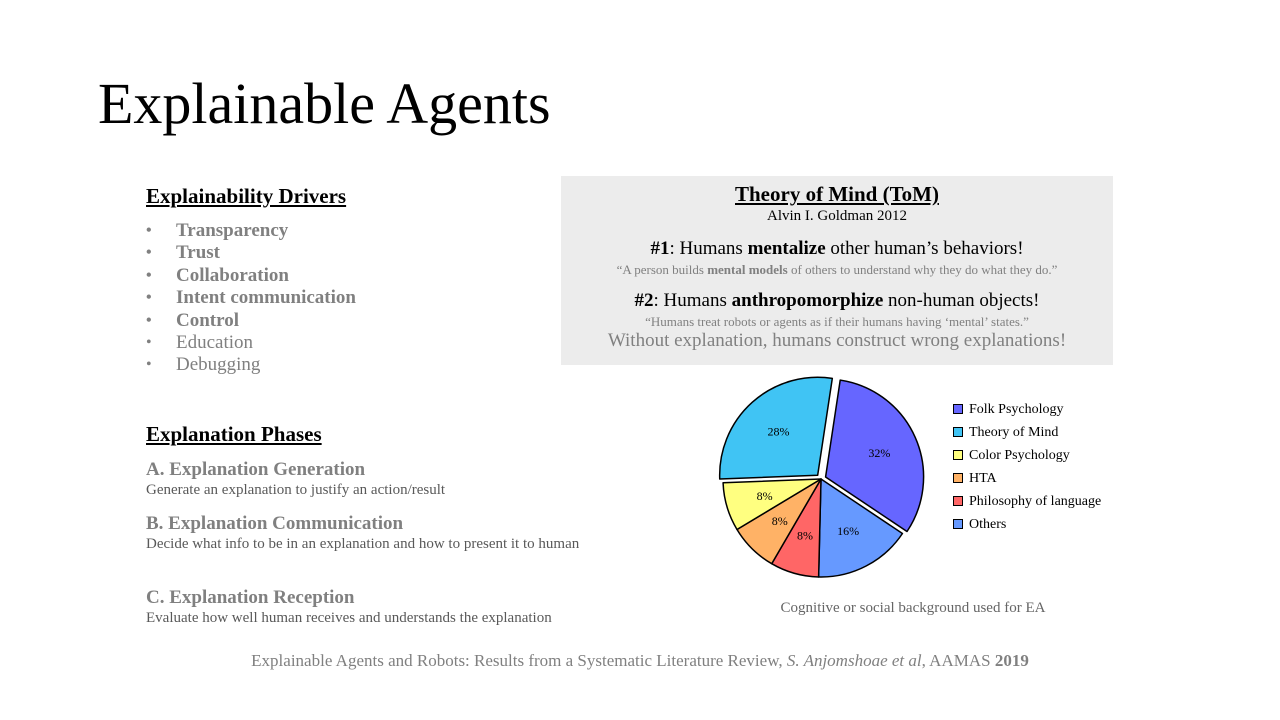 This screenshot has height=720, width=1280. Describe the element at coordinates (983, 478) in the screenshot. I see `legend-label: HTA` at that location.